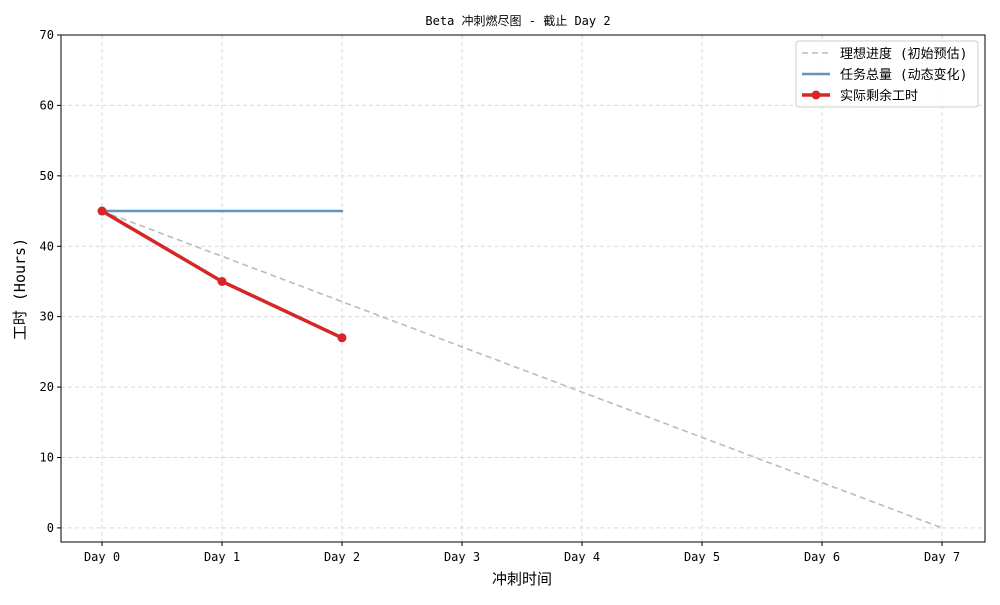 The width and height of the screenshot is (1000, 605). I want to click on chart-title: Beta 冲刺燃尽图 - 截止 Day 2, so click(517, 20).